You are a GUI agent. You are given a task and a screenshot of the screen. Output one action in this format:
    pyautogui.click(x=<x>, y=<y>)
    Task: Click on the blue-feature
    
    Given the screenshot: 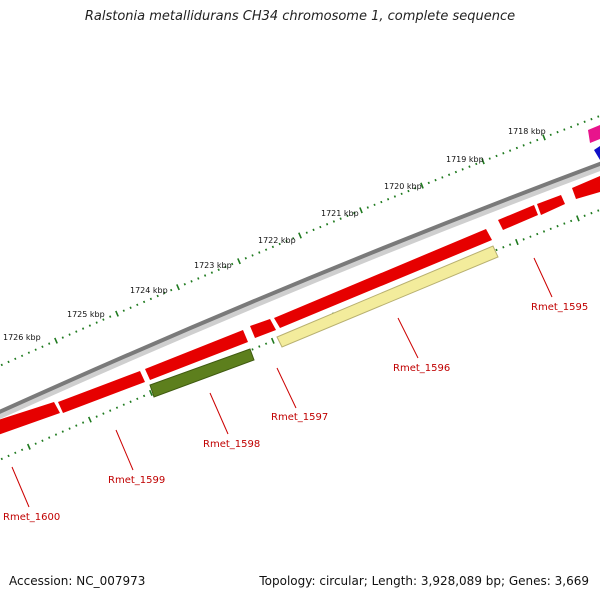 What is the action you would take?
    pyautogui.click(x=597, y=153)
    